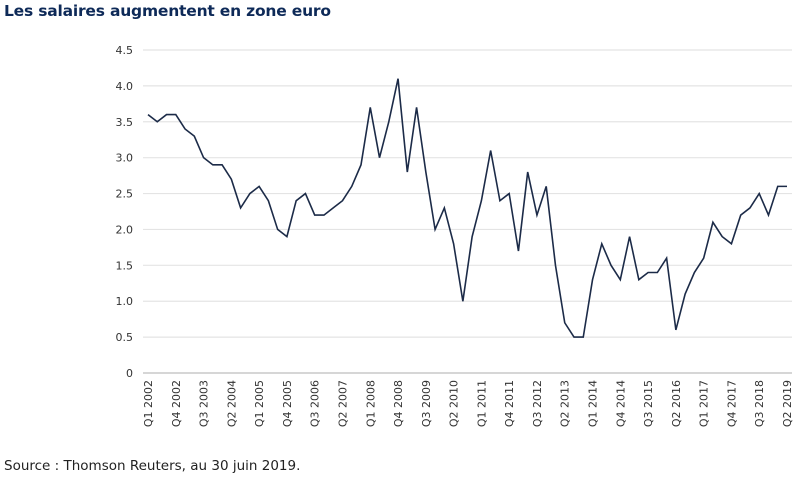 Image resolution: width=800 pixels, height=482 pixels. I want to click on y-tick-label: 4.5, so click(125, 50).